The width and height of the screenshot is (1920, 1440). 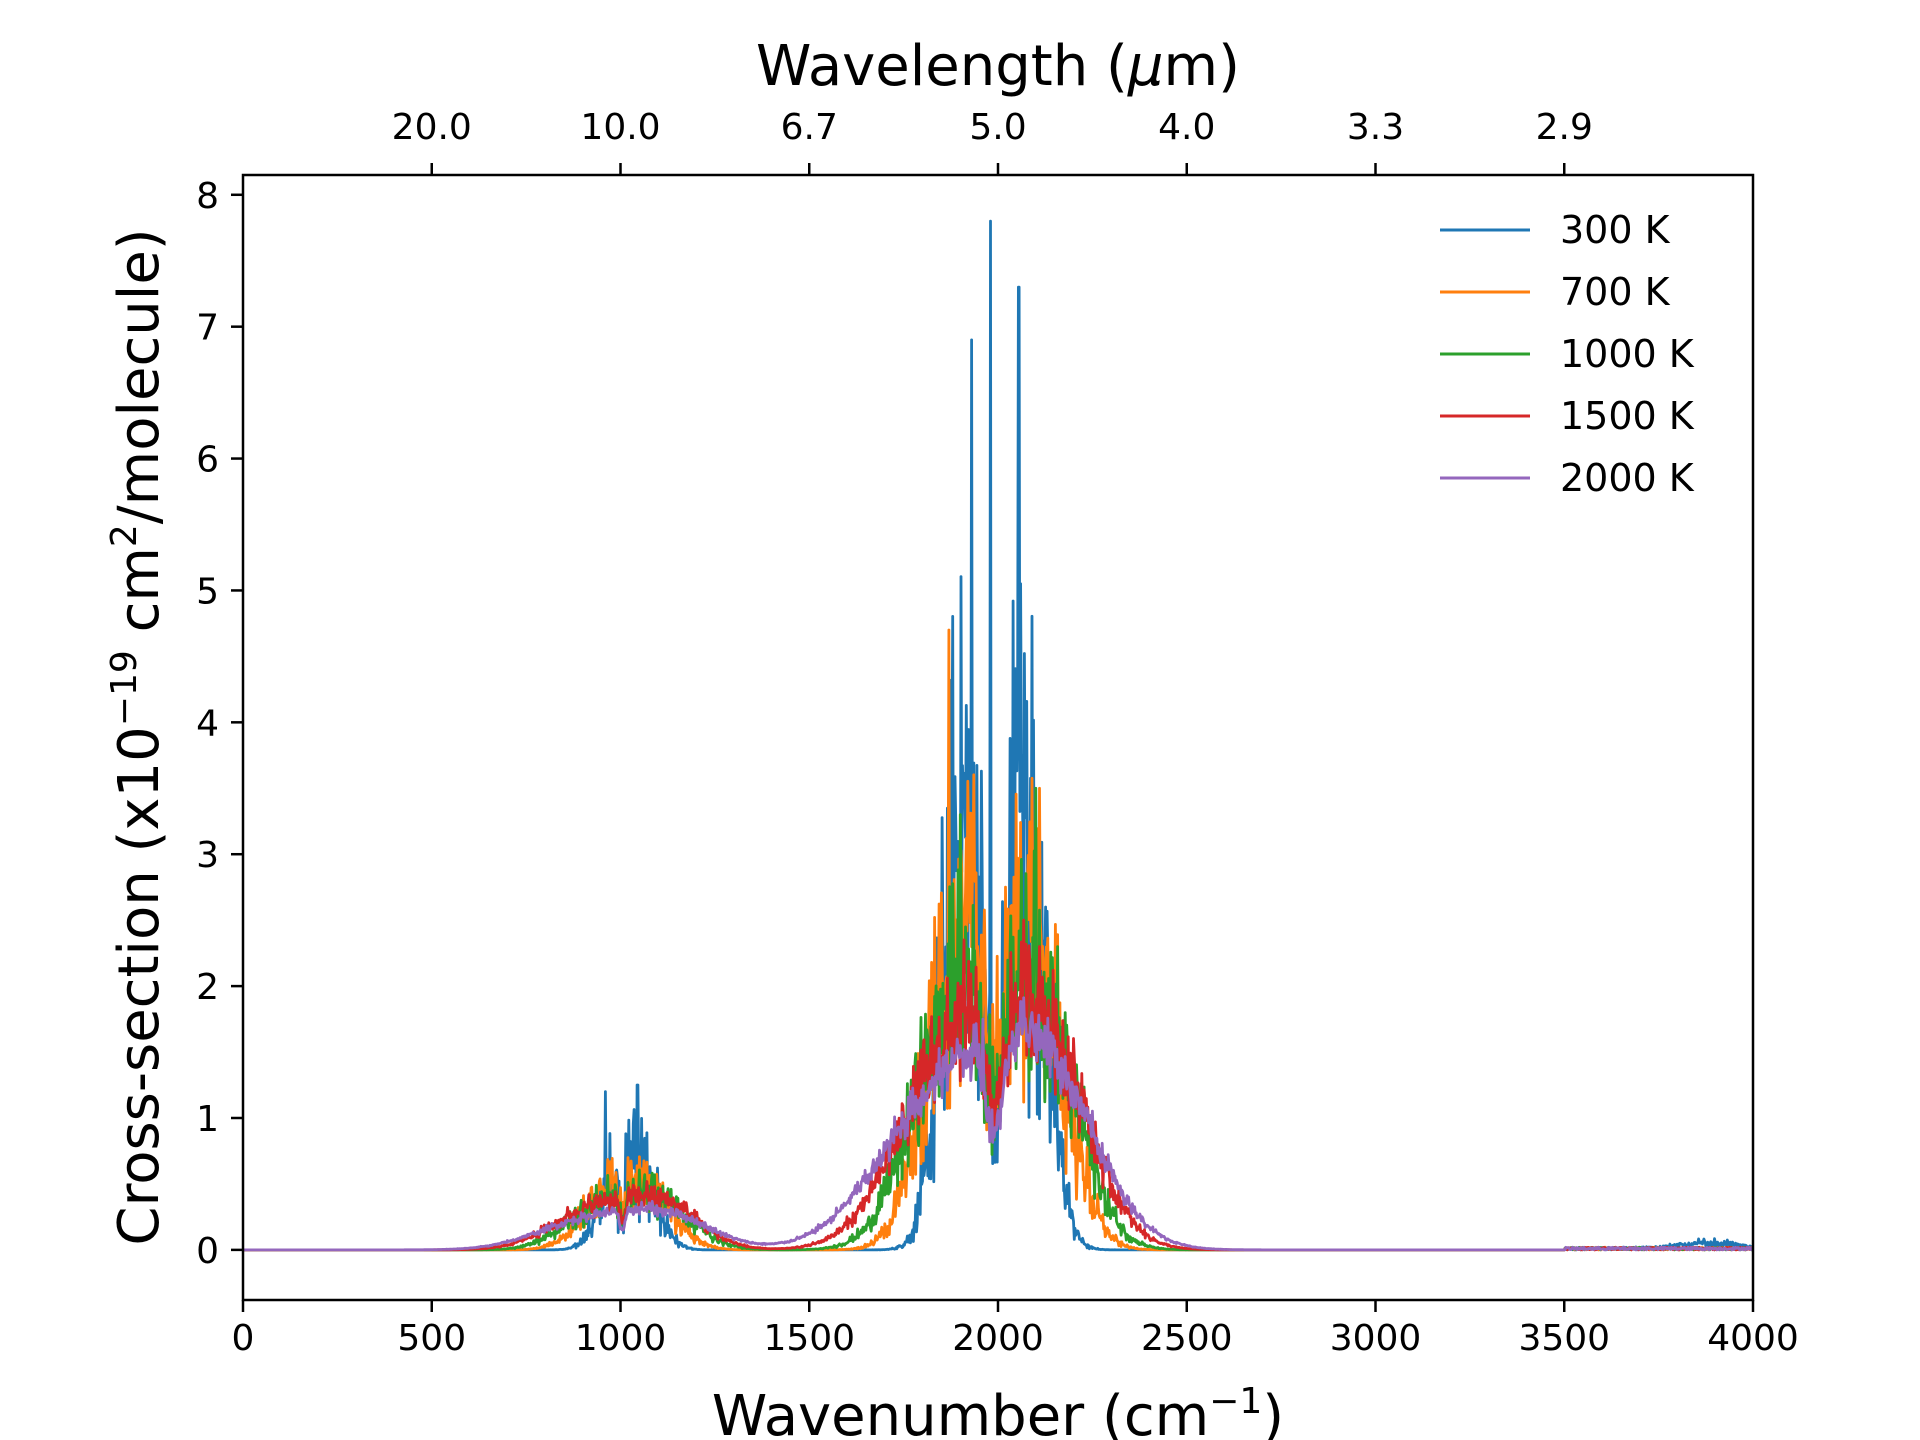 What do you see at coordinates (207, 723) in the screenshot?
I see `y-tick-label: 4` at bounding box center [207, 723].